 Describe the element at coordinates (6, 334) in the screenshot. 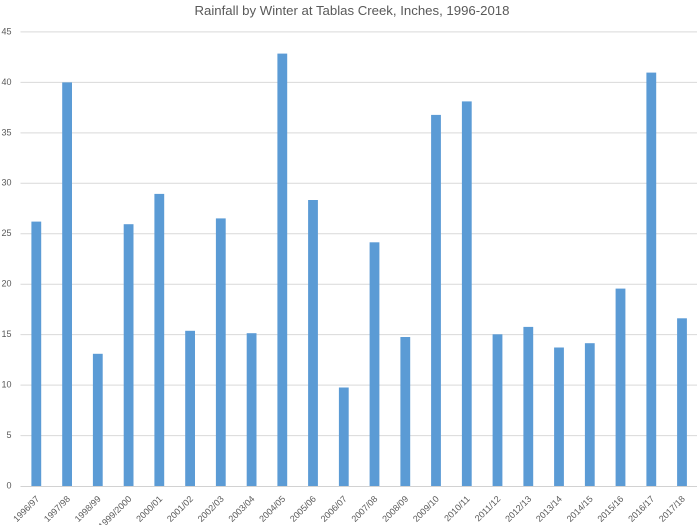

I see `svg-text: 15` at that location.